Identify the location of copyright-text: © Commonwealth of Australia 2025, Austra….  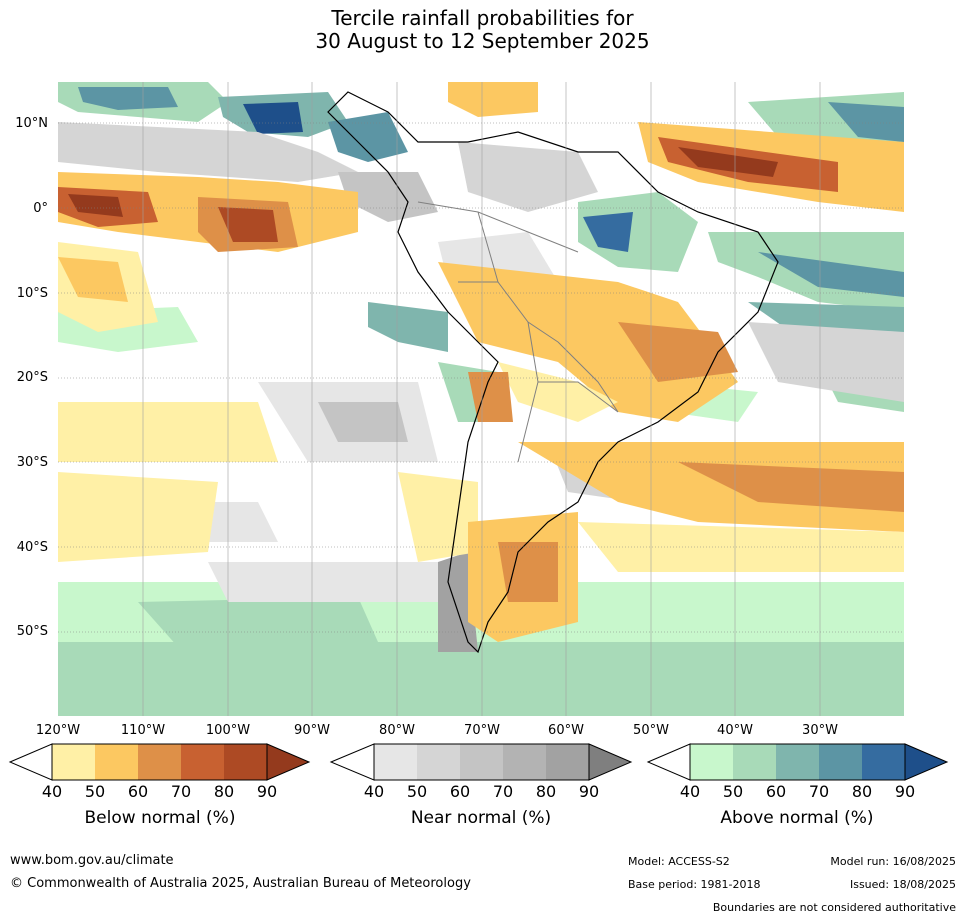
(240, 883).